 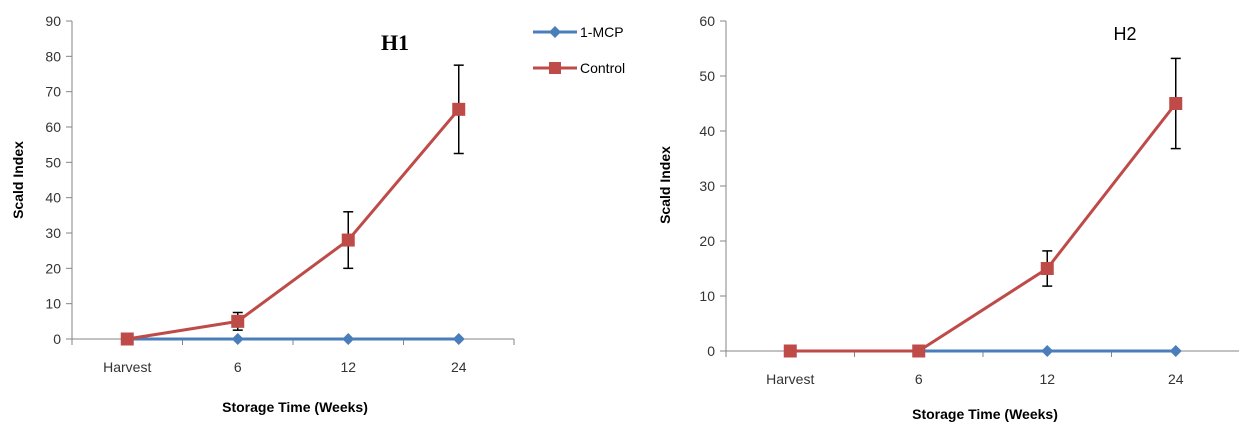 What do you see at coordinates (293, 224) in the screenshot?
I see `series-line-control-h1` at bounding box center [293, 224].